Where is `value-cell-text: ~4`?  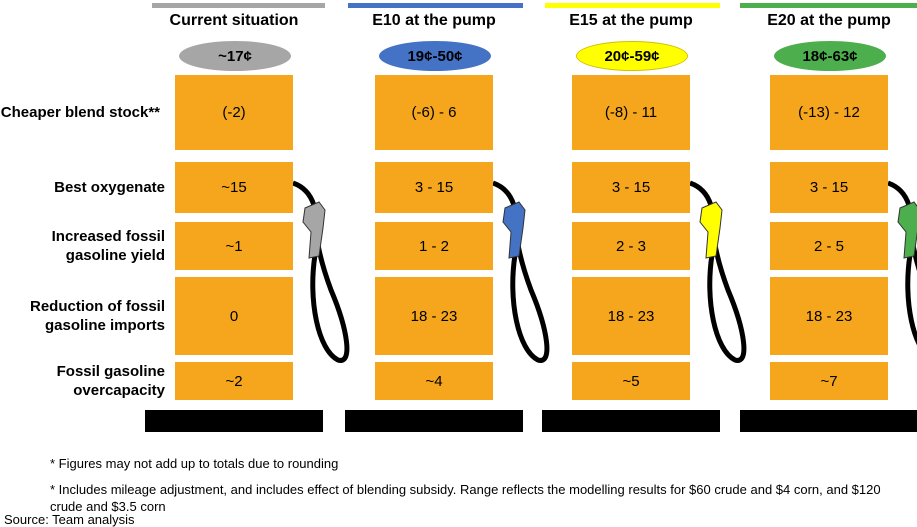 value-cell-text: ~4 is located at coordinates (434, 381).